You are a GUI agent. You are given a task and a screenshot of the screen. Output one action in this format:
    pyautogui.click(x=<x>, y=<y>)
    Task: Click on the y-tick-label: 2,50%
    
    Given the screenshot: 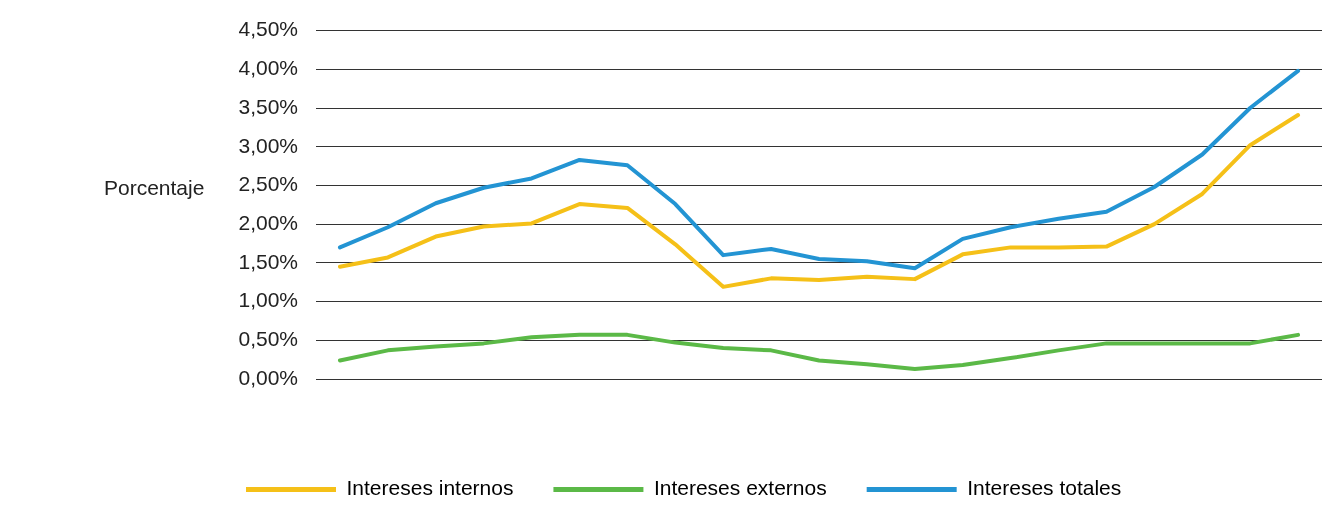 What is the action you would take?
    pyautogui.click(x=268, y=184)
    